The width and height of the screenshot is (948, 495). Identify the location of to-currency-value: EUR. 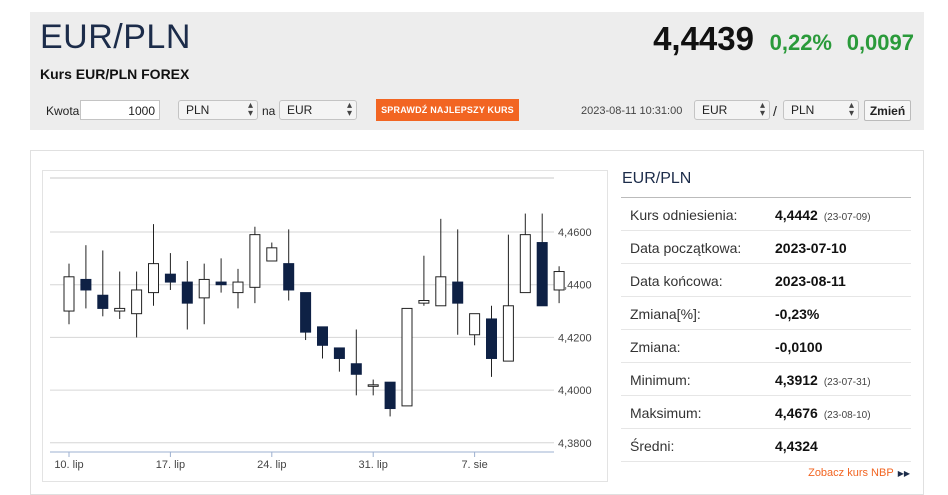
(300, 110).